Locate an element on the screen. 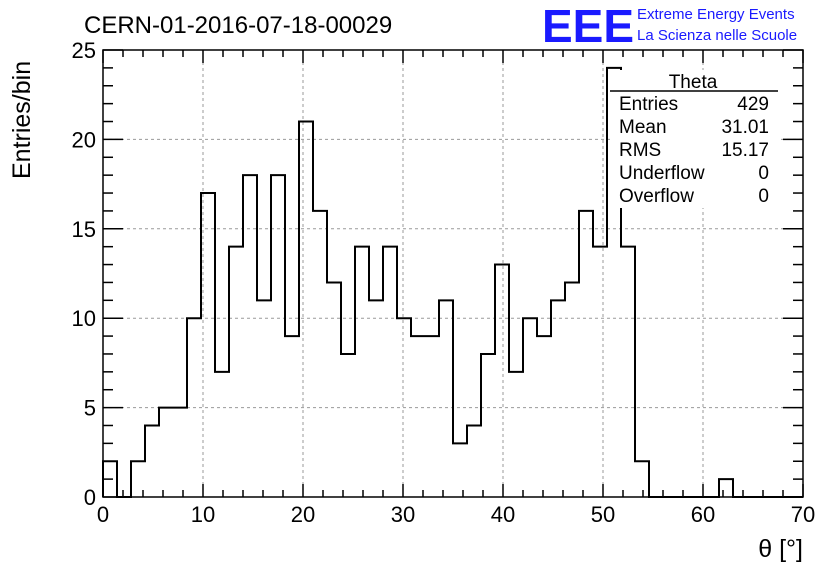  stats-label-mean: Mean is located at coordinates (643, 127).